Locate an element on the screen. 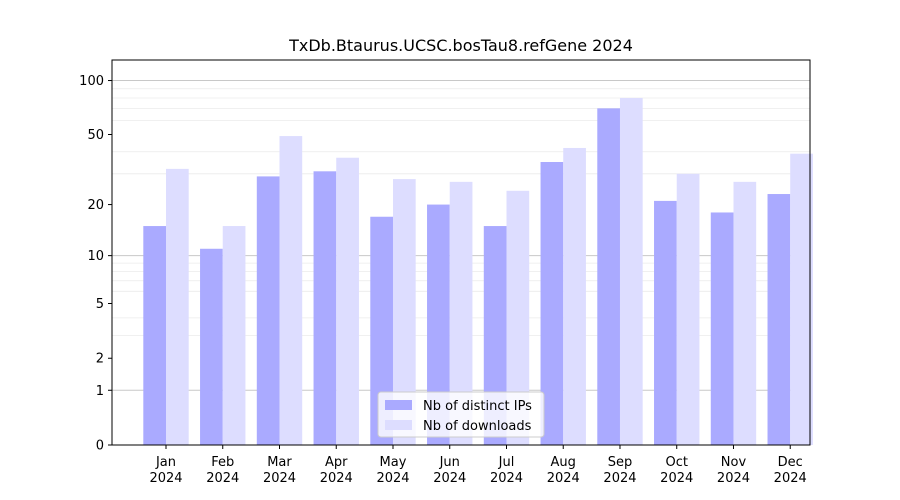  x-tick-label-month: Oct is located at coordinates (676, 462).